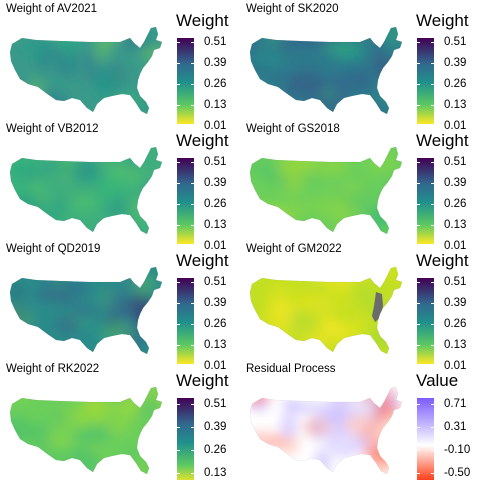 This screenshot has height=480, width=480. What do you see at coordinates (457, 450) in the screenshot?
I see `legend-tick-label: -0.10` at bounding box center [457, 450].